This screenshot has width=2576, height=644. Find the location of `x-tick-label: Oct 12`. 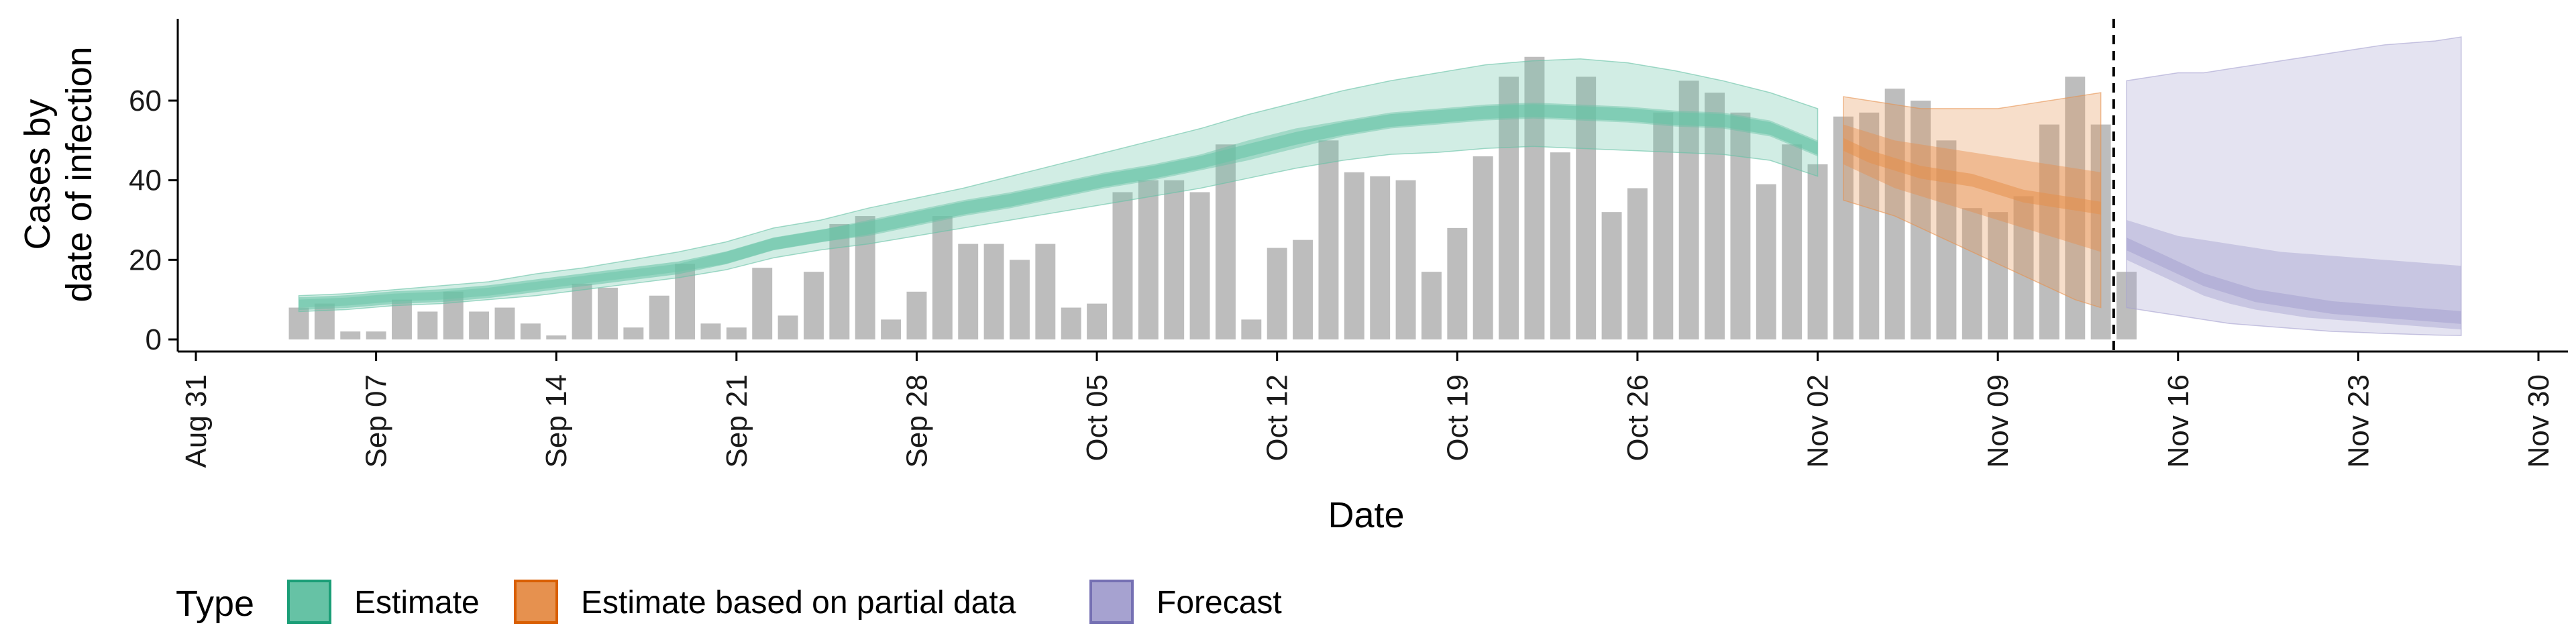

x-tick-label: Oct 12 is located at coordinates (1277, 418).